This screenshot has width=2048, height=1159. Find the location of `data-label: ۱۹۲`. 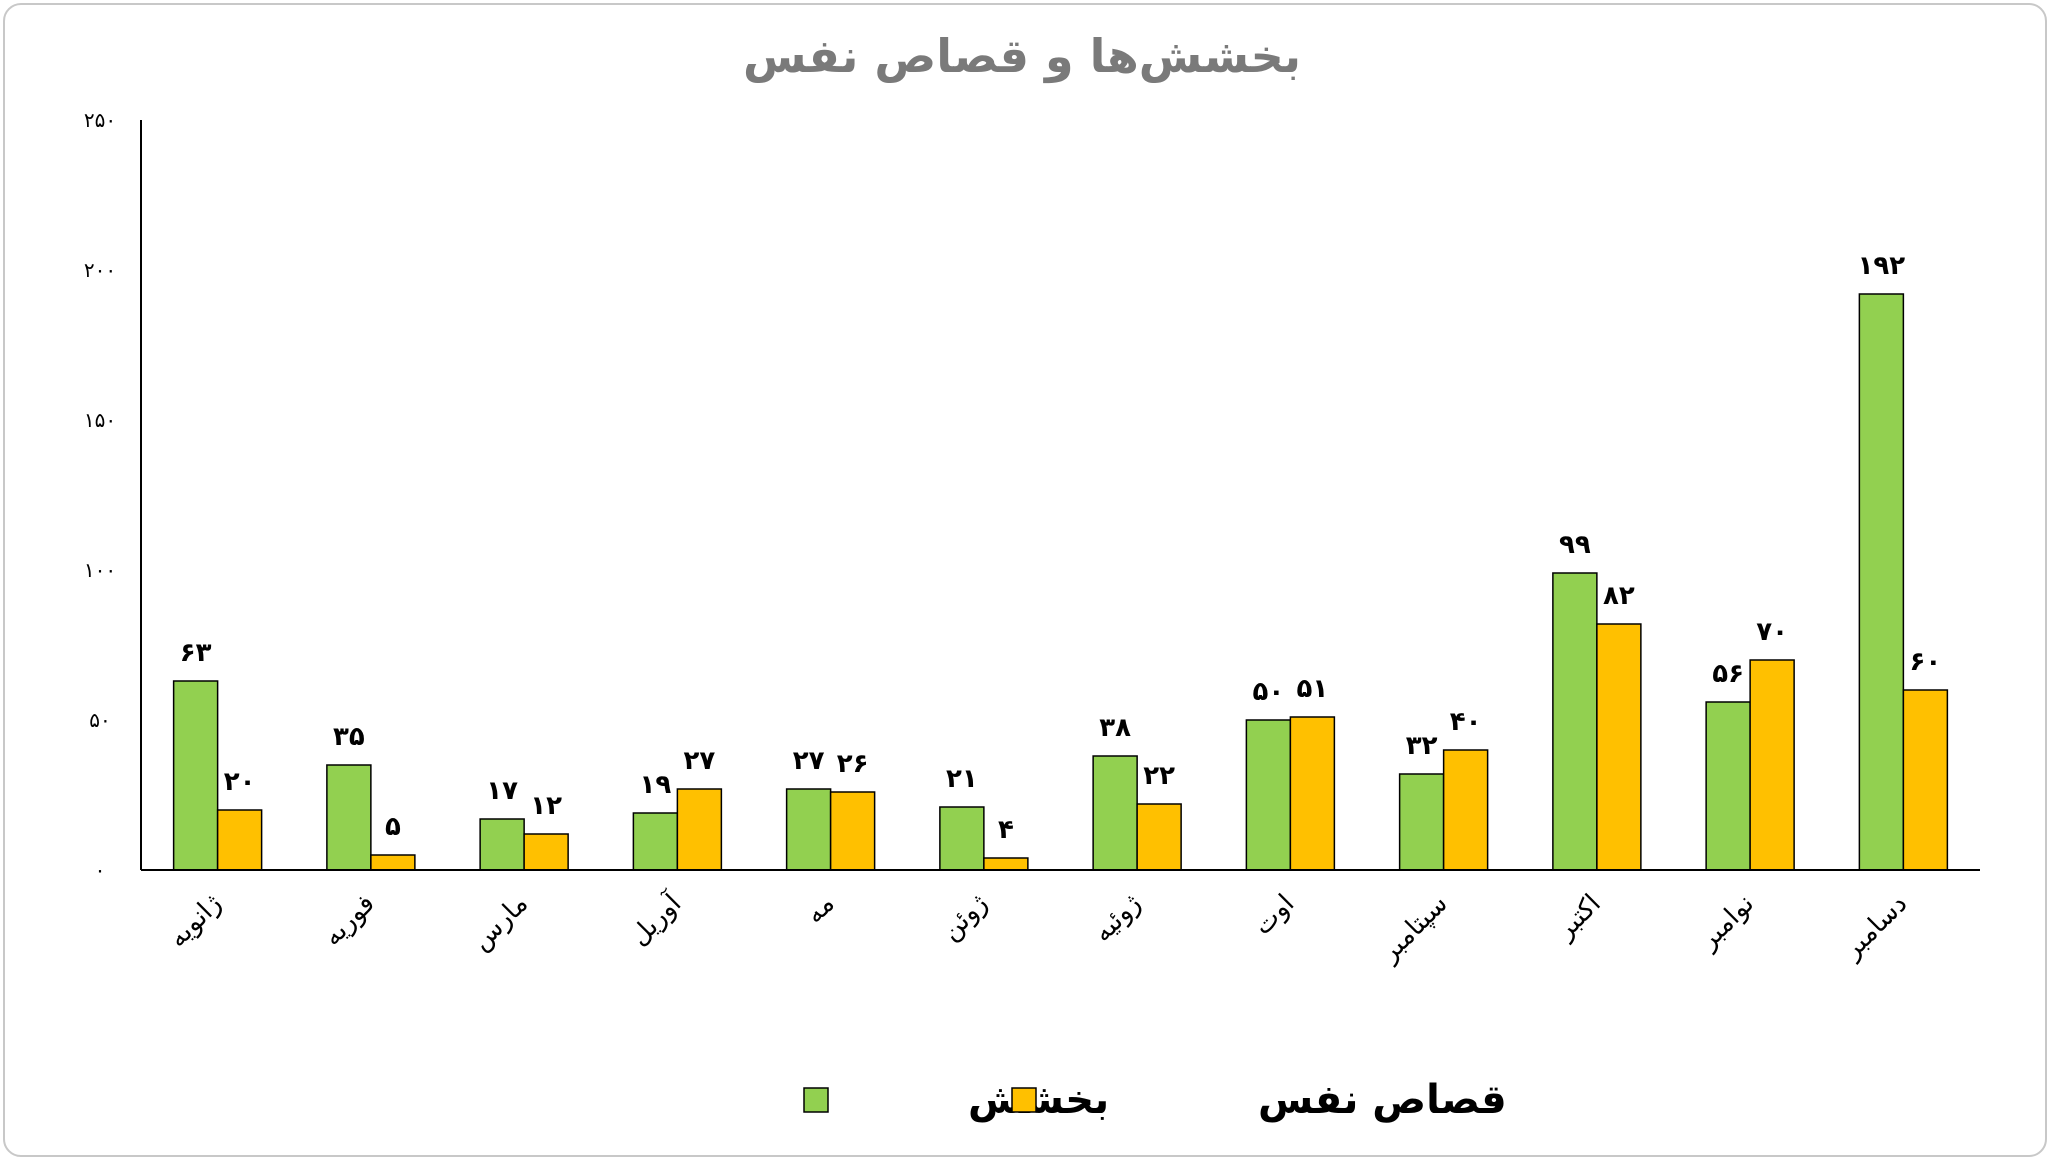

data-label: ۱۹۲ is located at coordinates (1882, 266).